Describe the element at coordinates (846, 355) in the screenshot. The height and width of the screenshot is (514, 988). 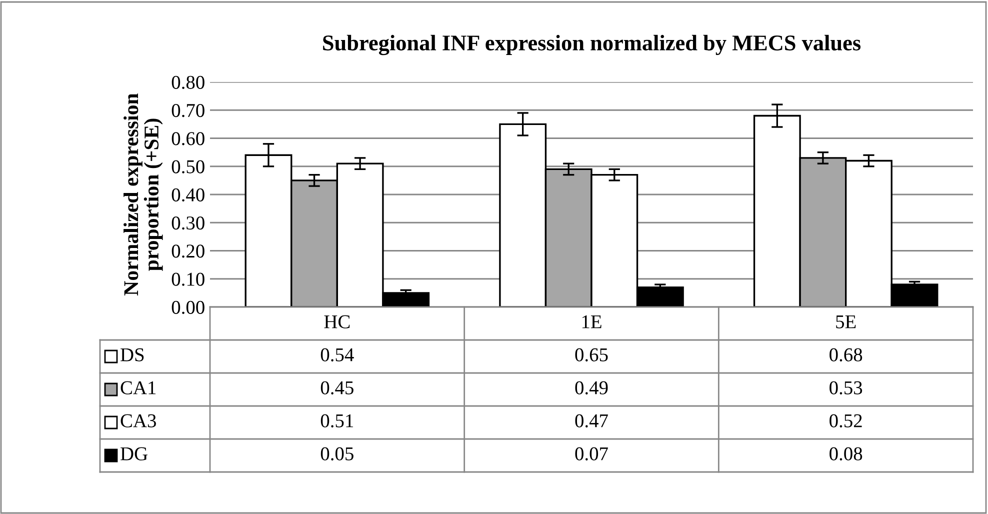
I see `data-label: 0.68` at that location.